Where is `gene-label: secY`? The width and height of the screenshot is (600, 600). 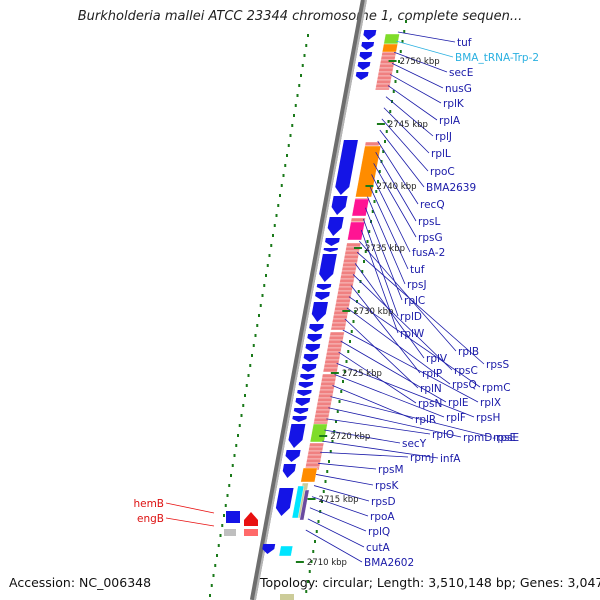 gene-label: secY is located at coordinates (414, 444).